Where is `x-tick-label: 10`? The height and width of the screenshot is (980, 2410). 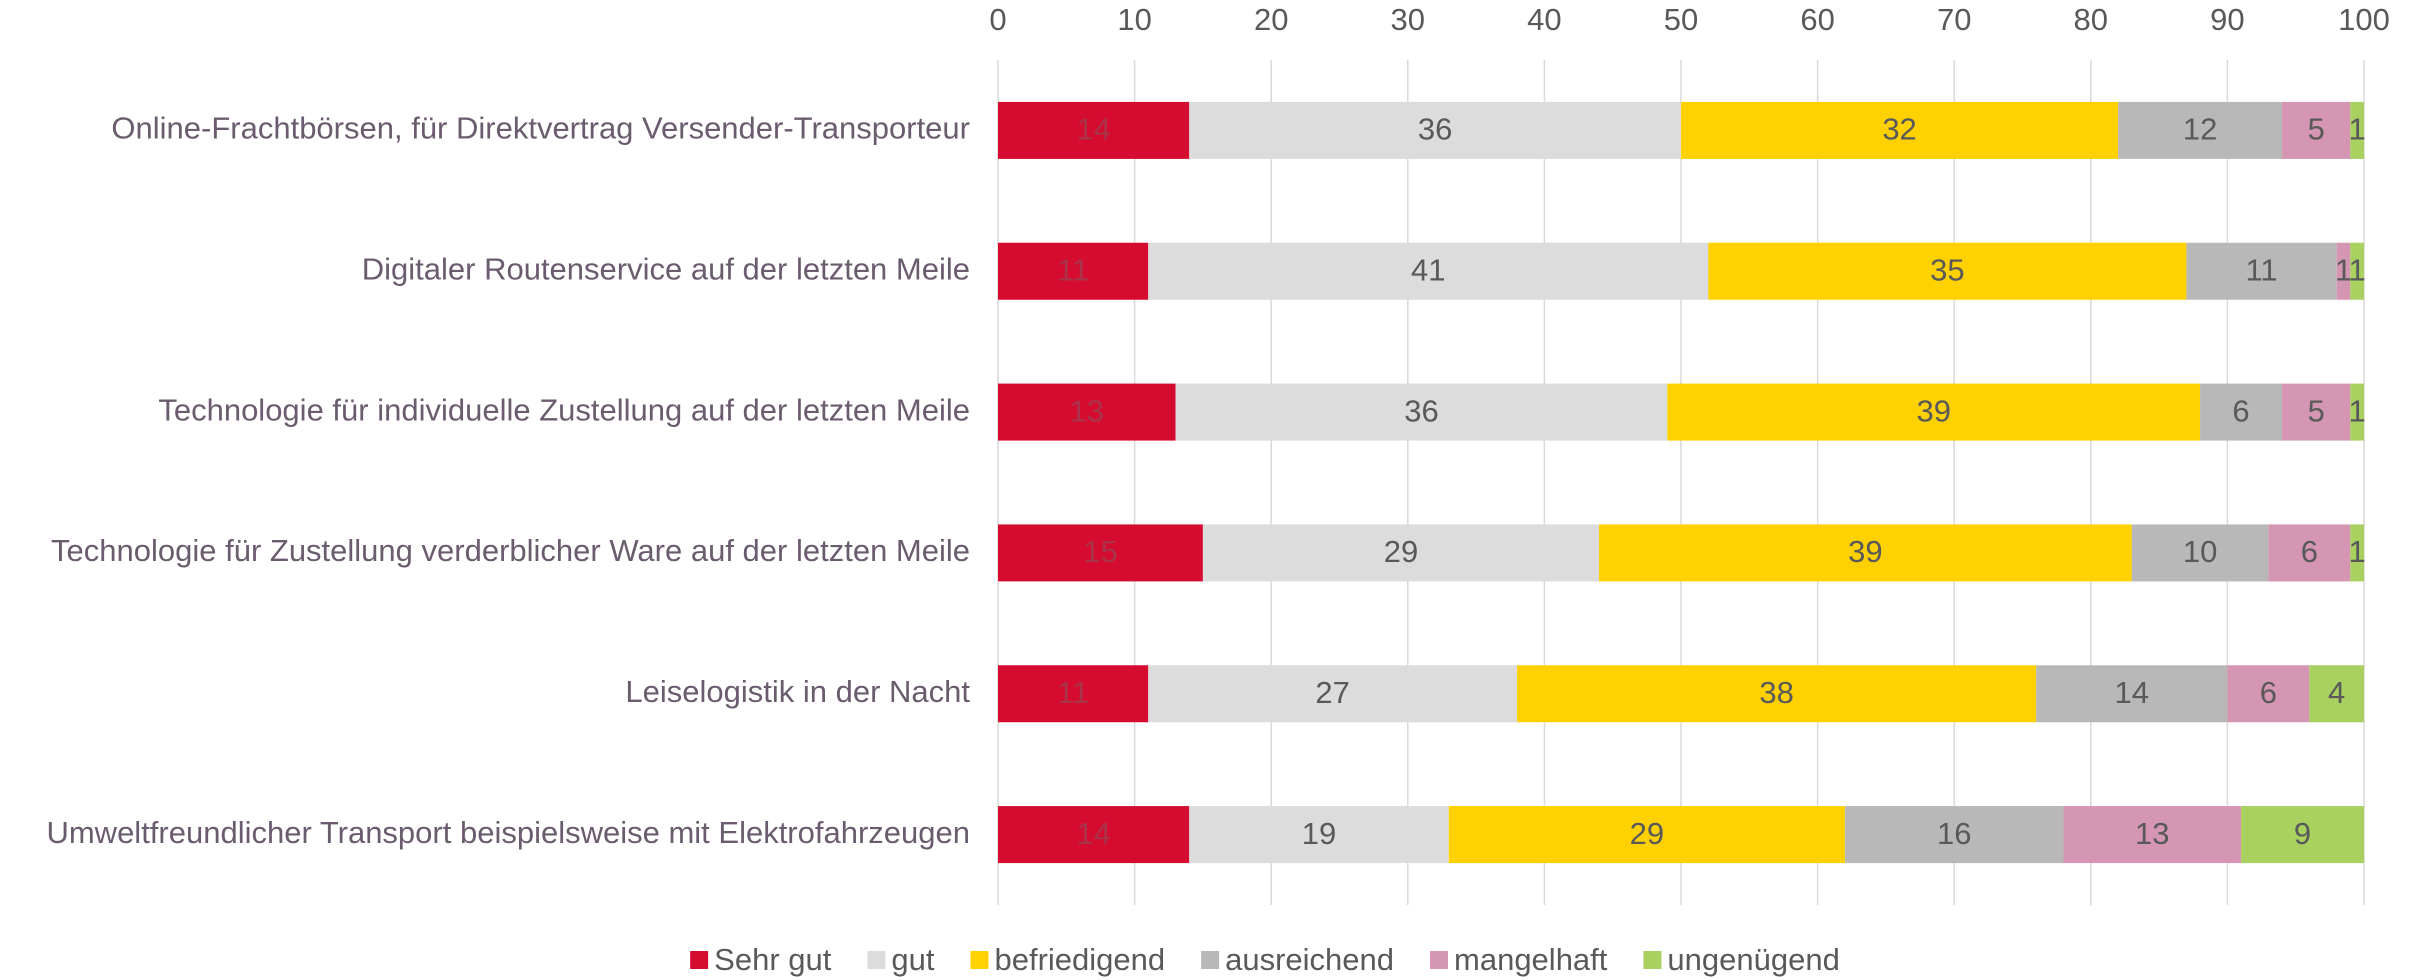
x-tick-label: 10 is located at coordinates (1134, 19).